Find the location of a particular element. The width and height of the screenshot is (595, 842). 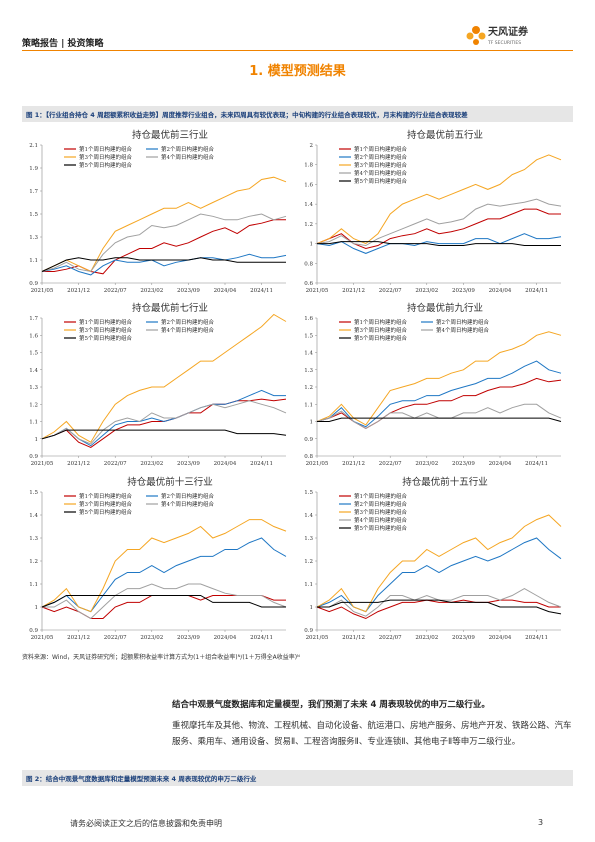

chart-title: 持仓最优前十五行业 is located at coordinates (445, 482).